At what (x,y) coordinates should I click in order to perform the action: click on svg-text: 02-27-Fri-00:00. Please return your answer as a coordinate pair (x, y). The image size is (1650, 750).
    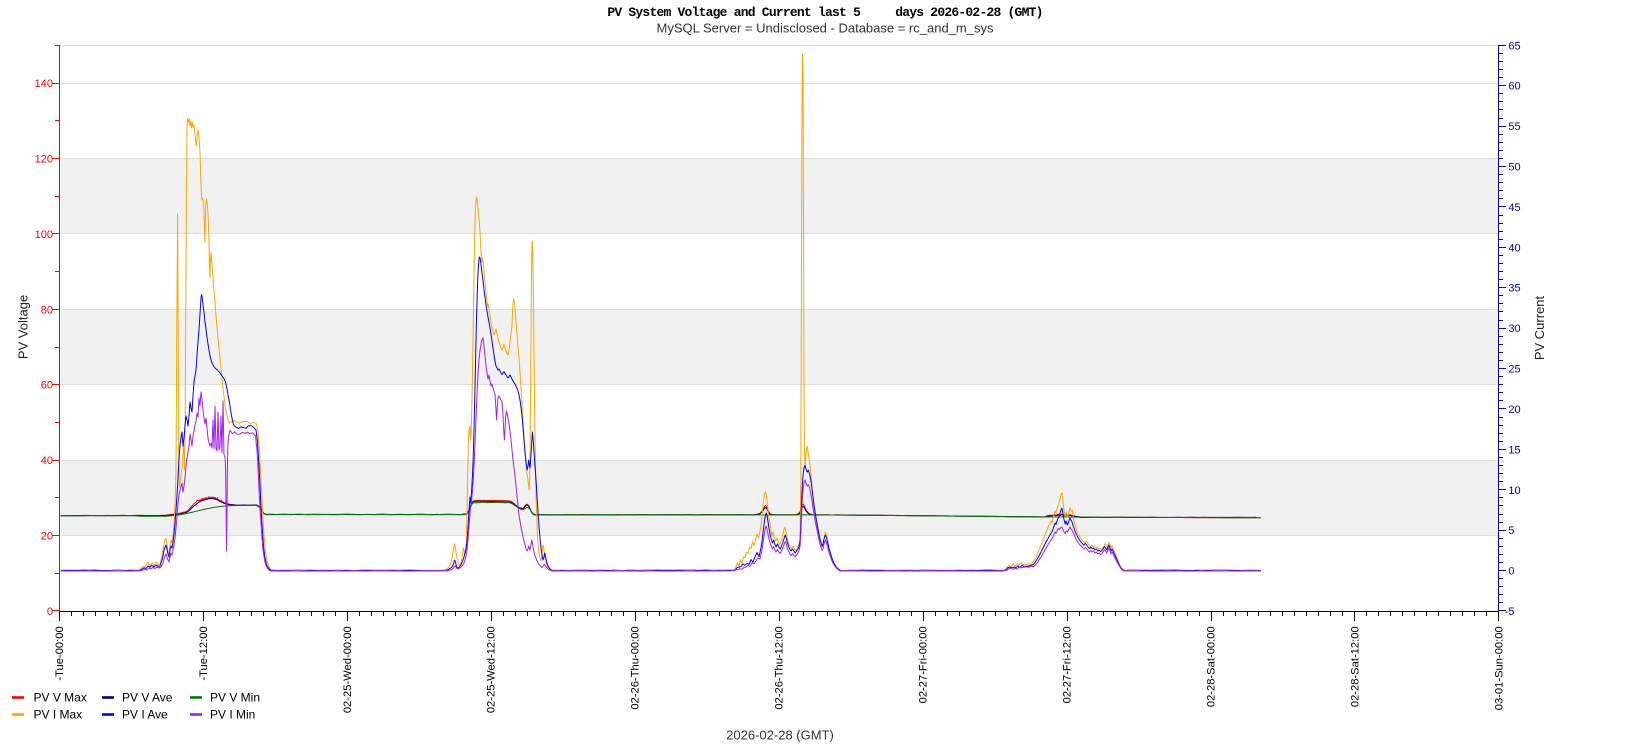
    Looking at the image, I should click on (924, 664).